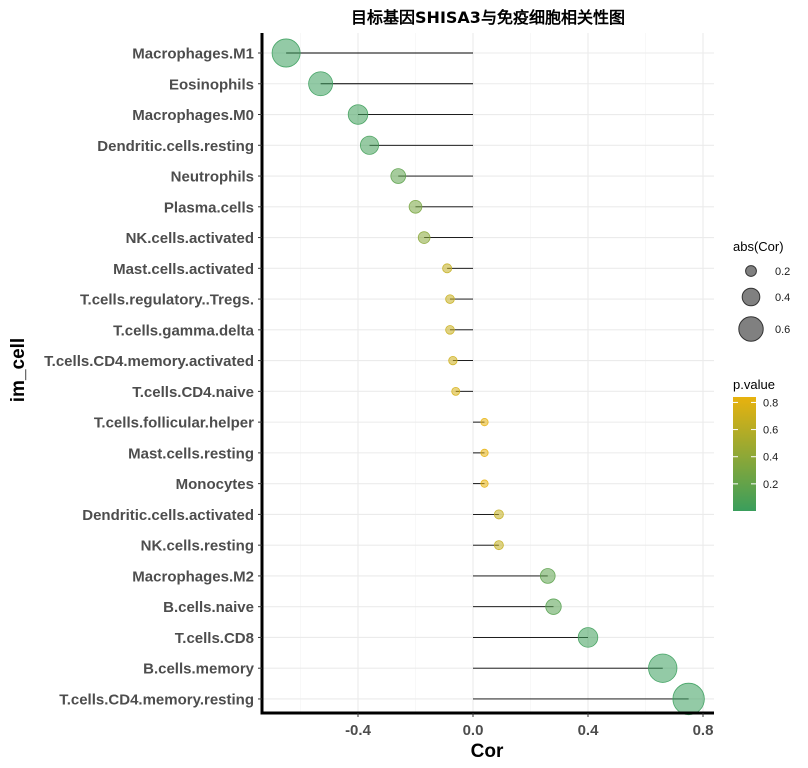 This screenshot has height=768, width=808. I want to click on category-label: T.cells.follicular.helper, so click(174, 423).